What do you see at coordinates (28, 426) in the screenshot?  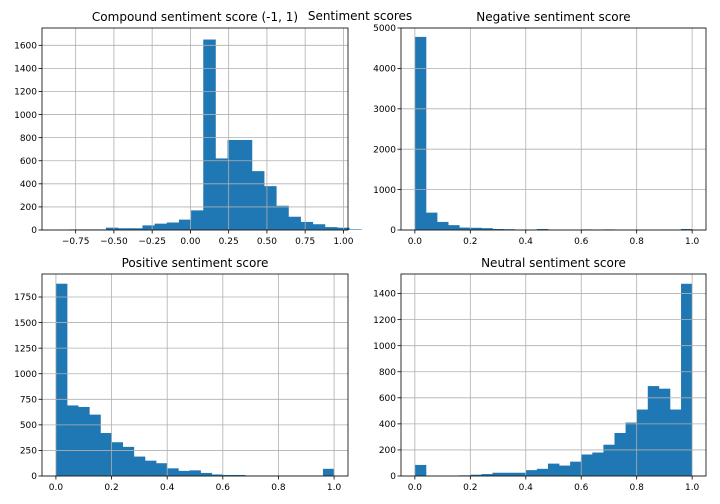 I see `y-tick-label: 500` at bounding box center [28, 426].